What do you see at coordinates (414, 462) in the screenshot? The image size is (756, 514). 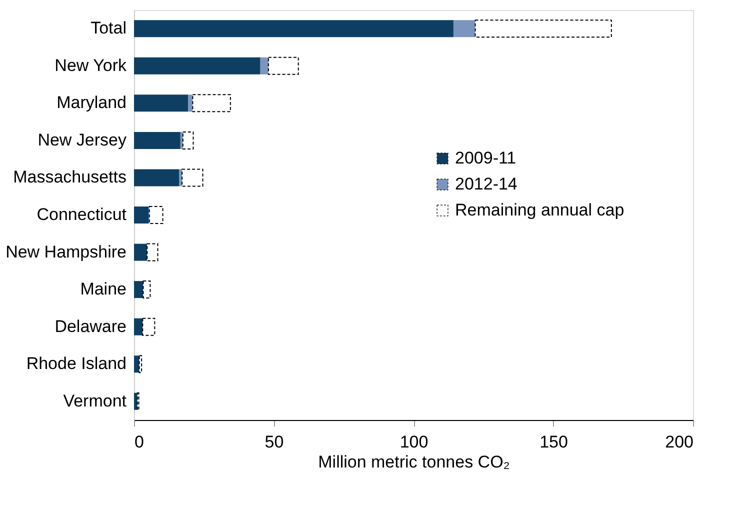 I see `x-axis-title: Million metric tonnes CO₂` at bounding box center [414, 462].